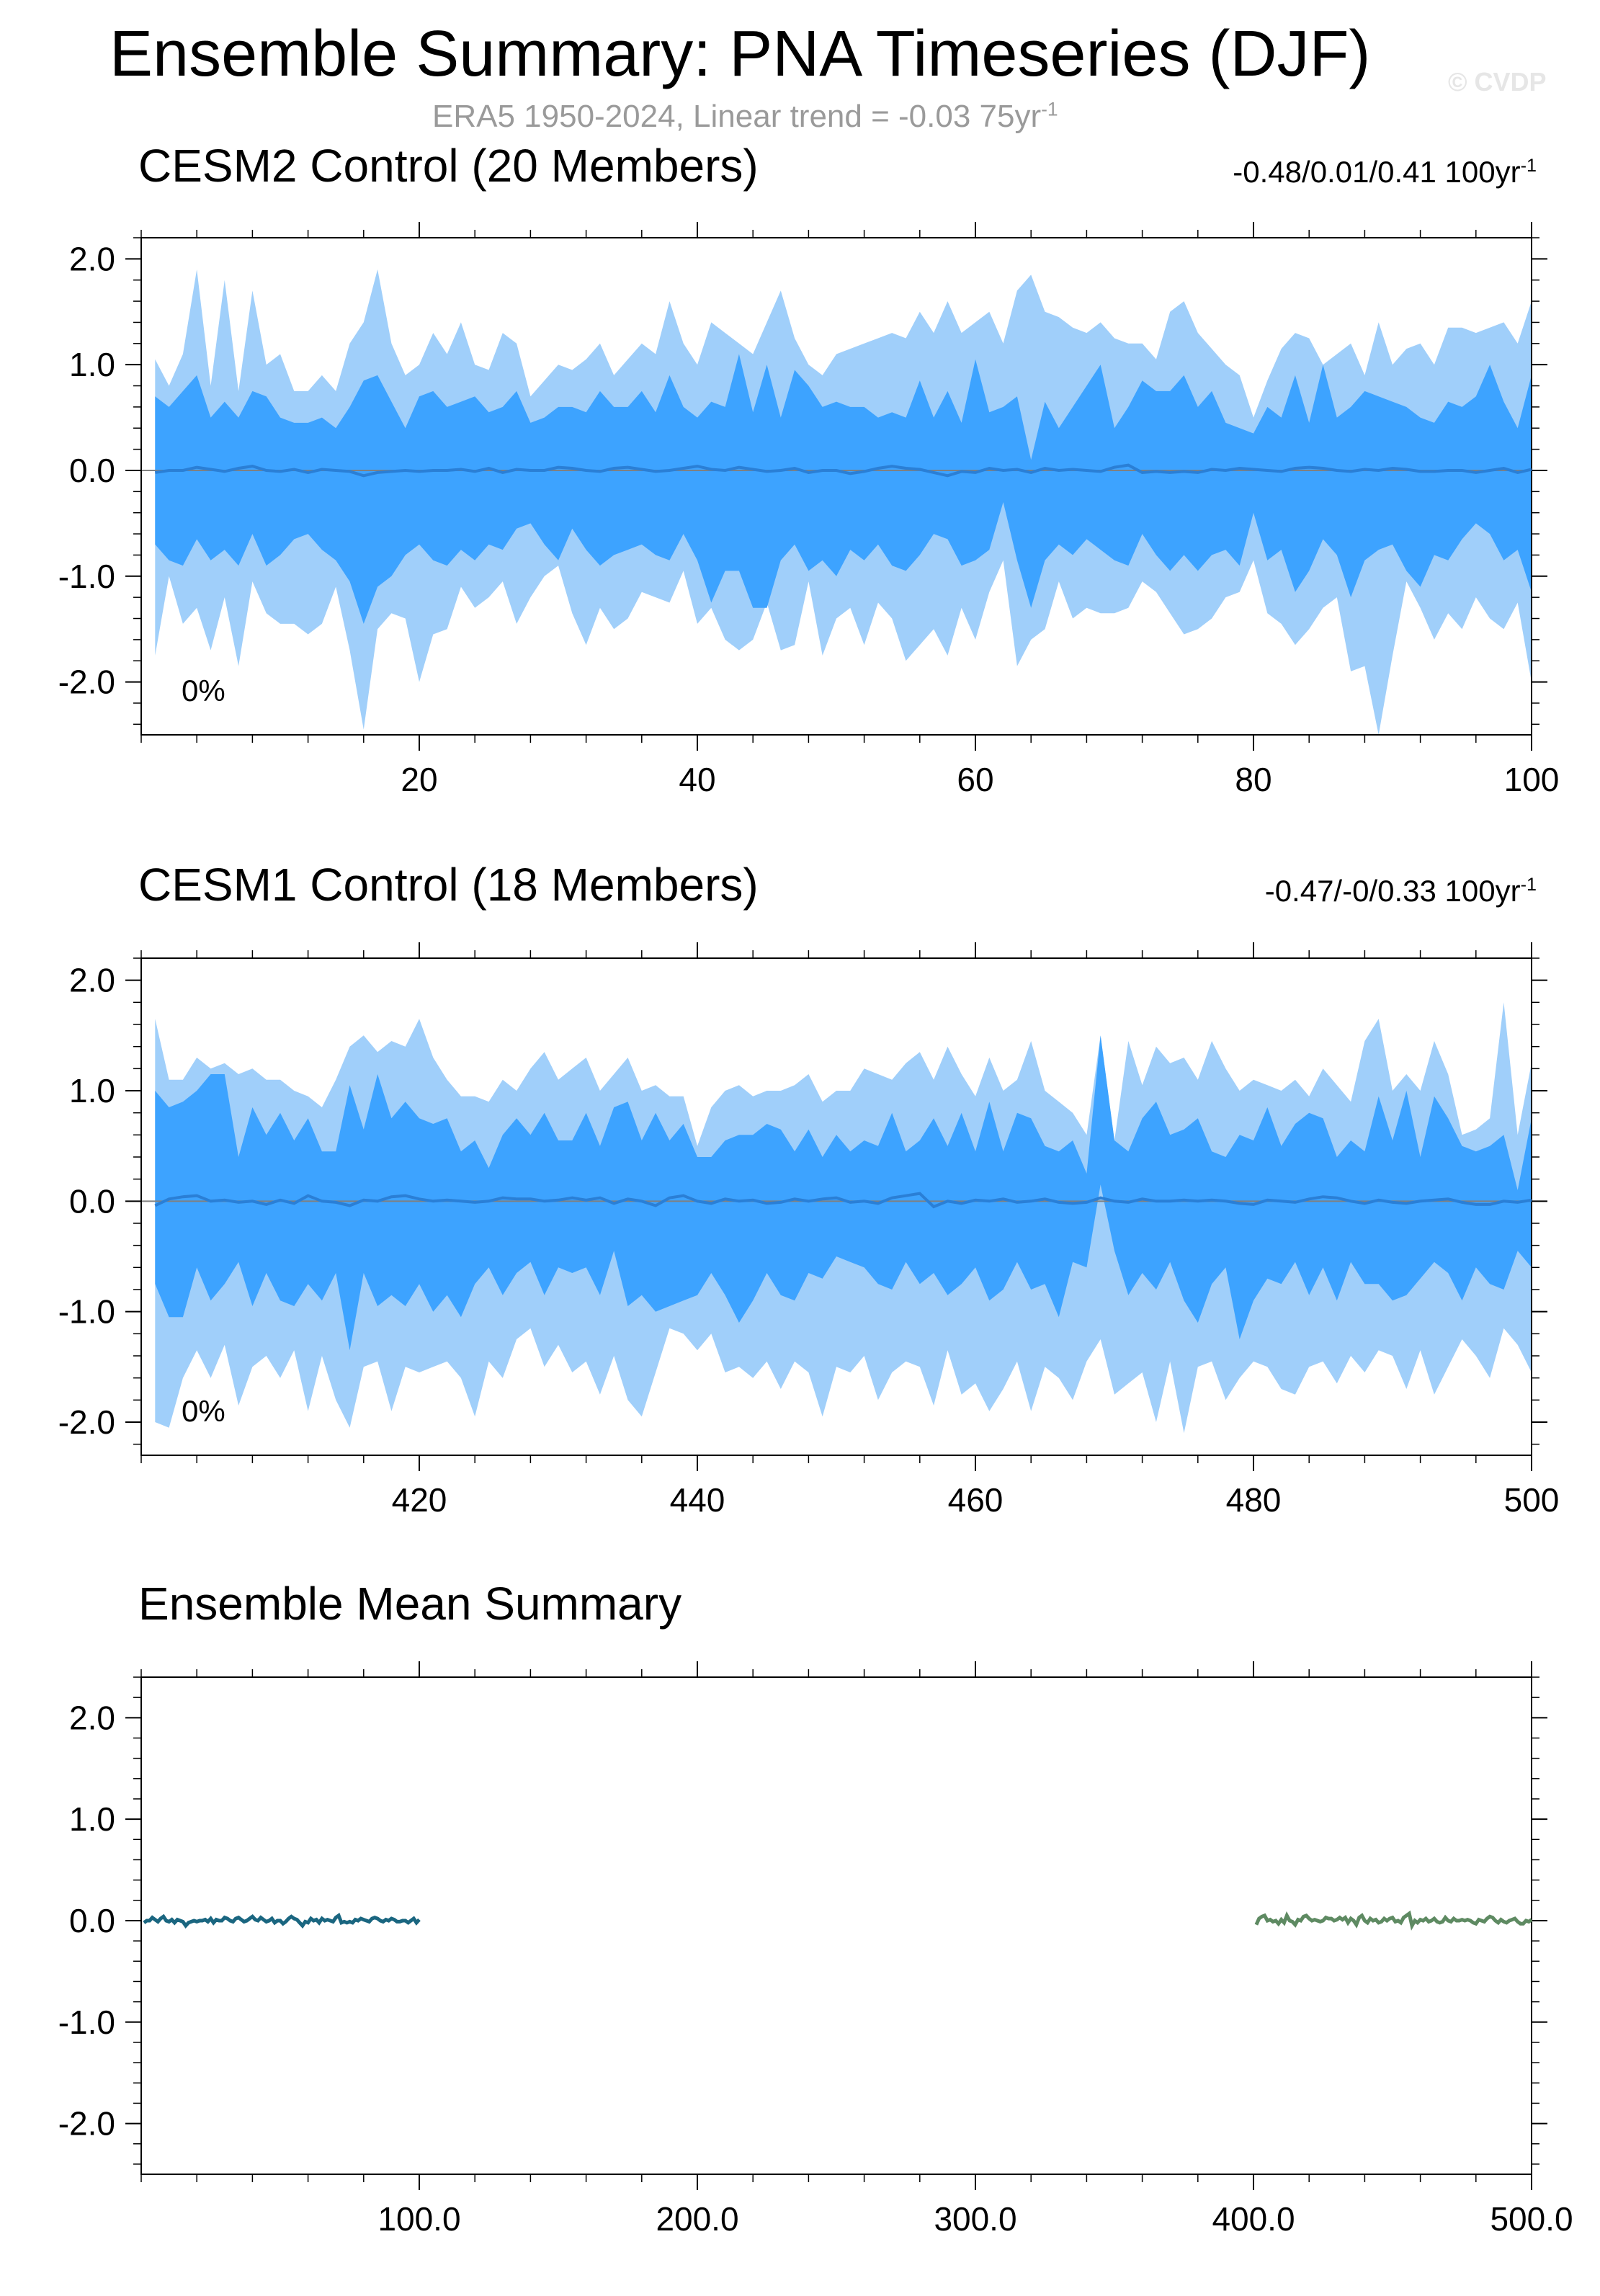 The image size is (1600, 2296). I want to click on mean-xtick-label: 100.0, so click(419, 2219).